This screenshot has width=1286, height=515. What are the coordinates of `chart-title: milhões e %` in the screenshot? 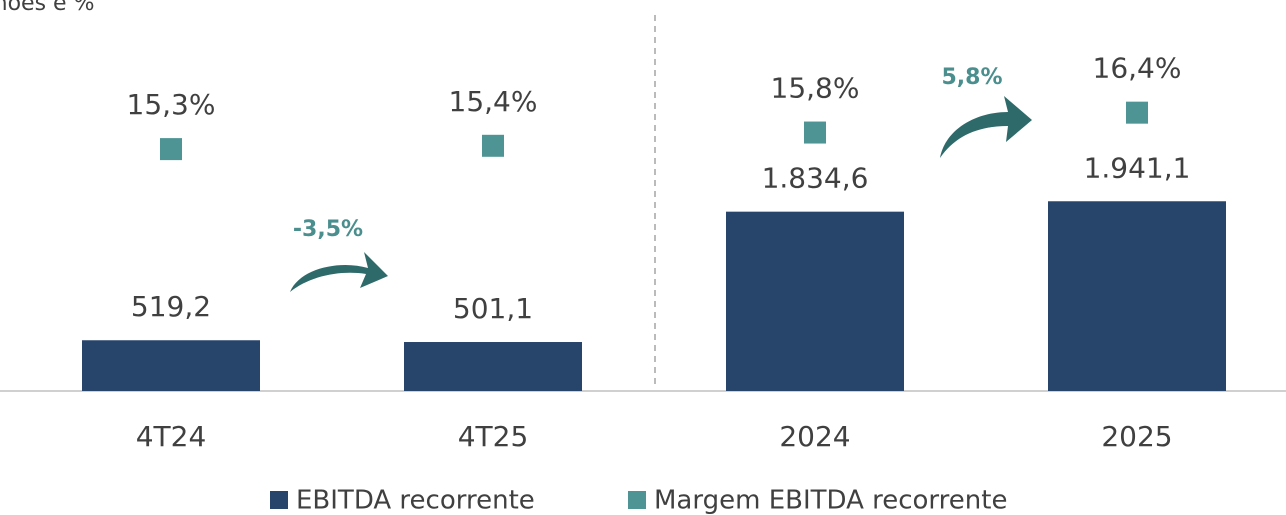 It's located at (47, 8).